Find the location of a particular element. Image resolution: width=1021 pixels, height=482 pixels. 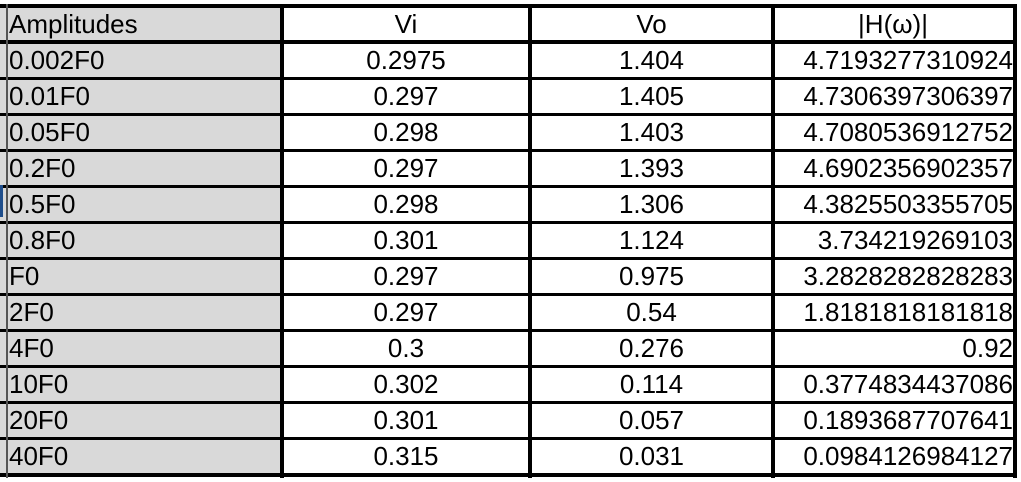

amplitude-cell: 20F0 is located at coordinates (141, 420).